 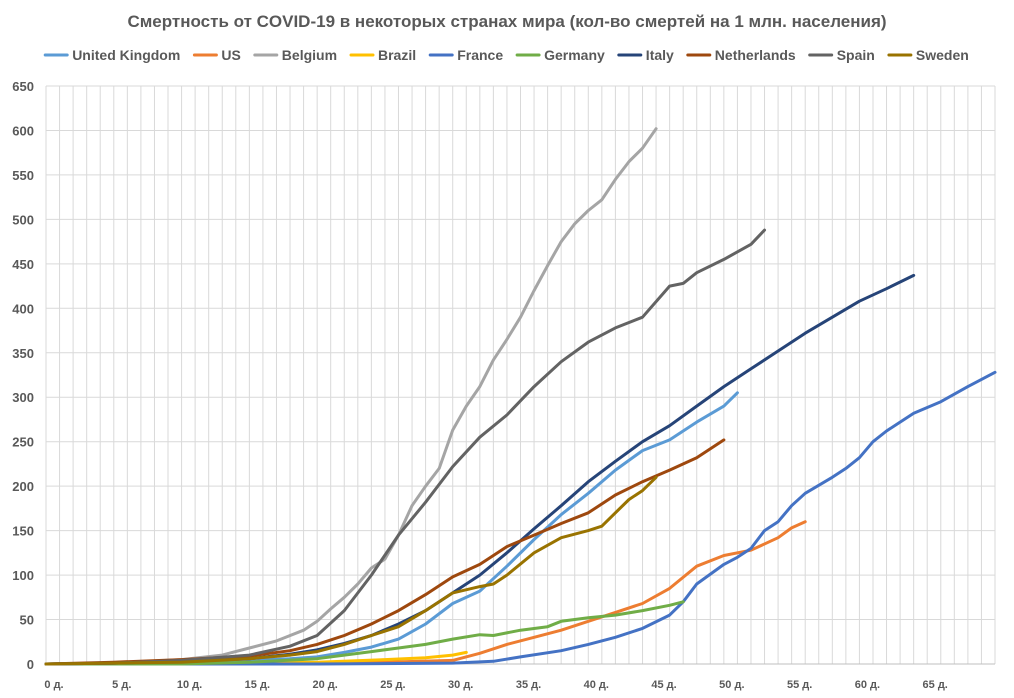 I want to click on y-tick-label: 350, so click(x=23, y=353).